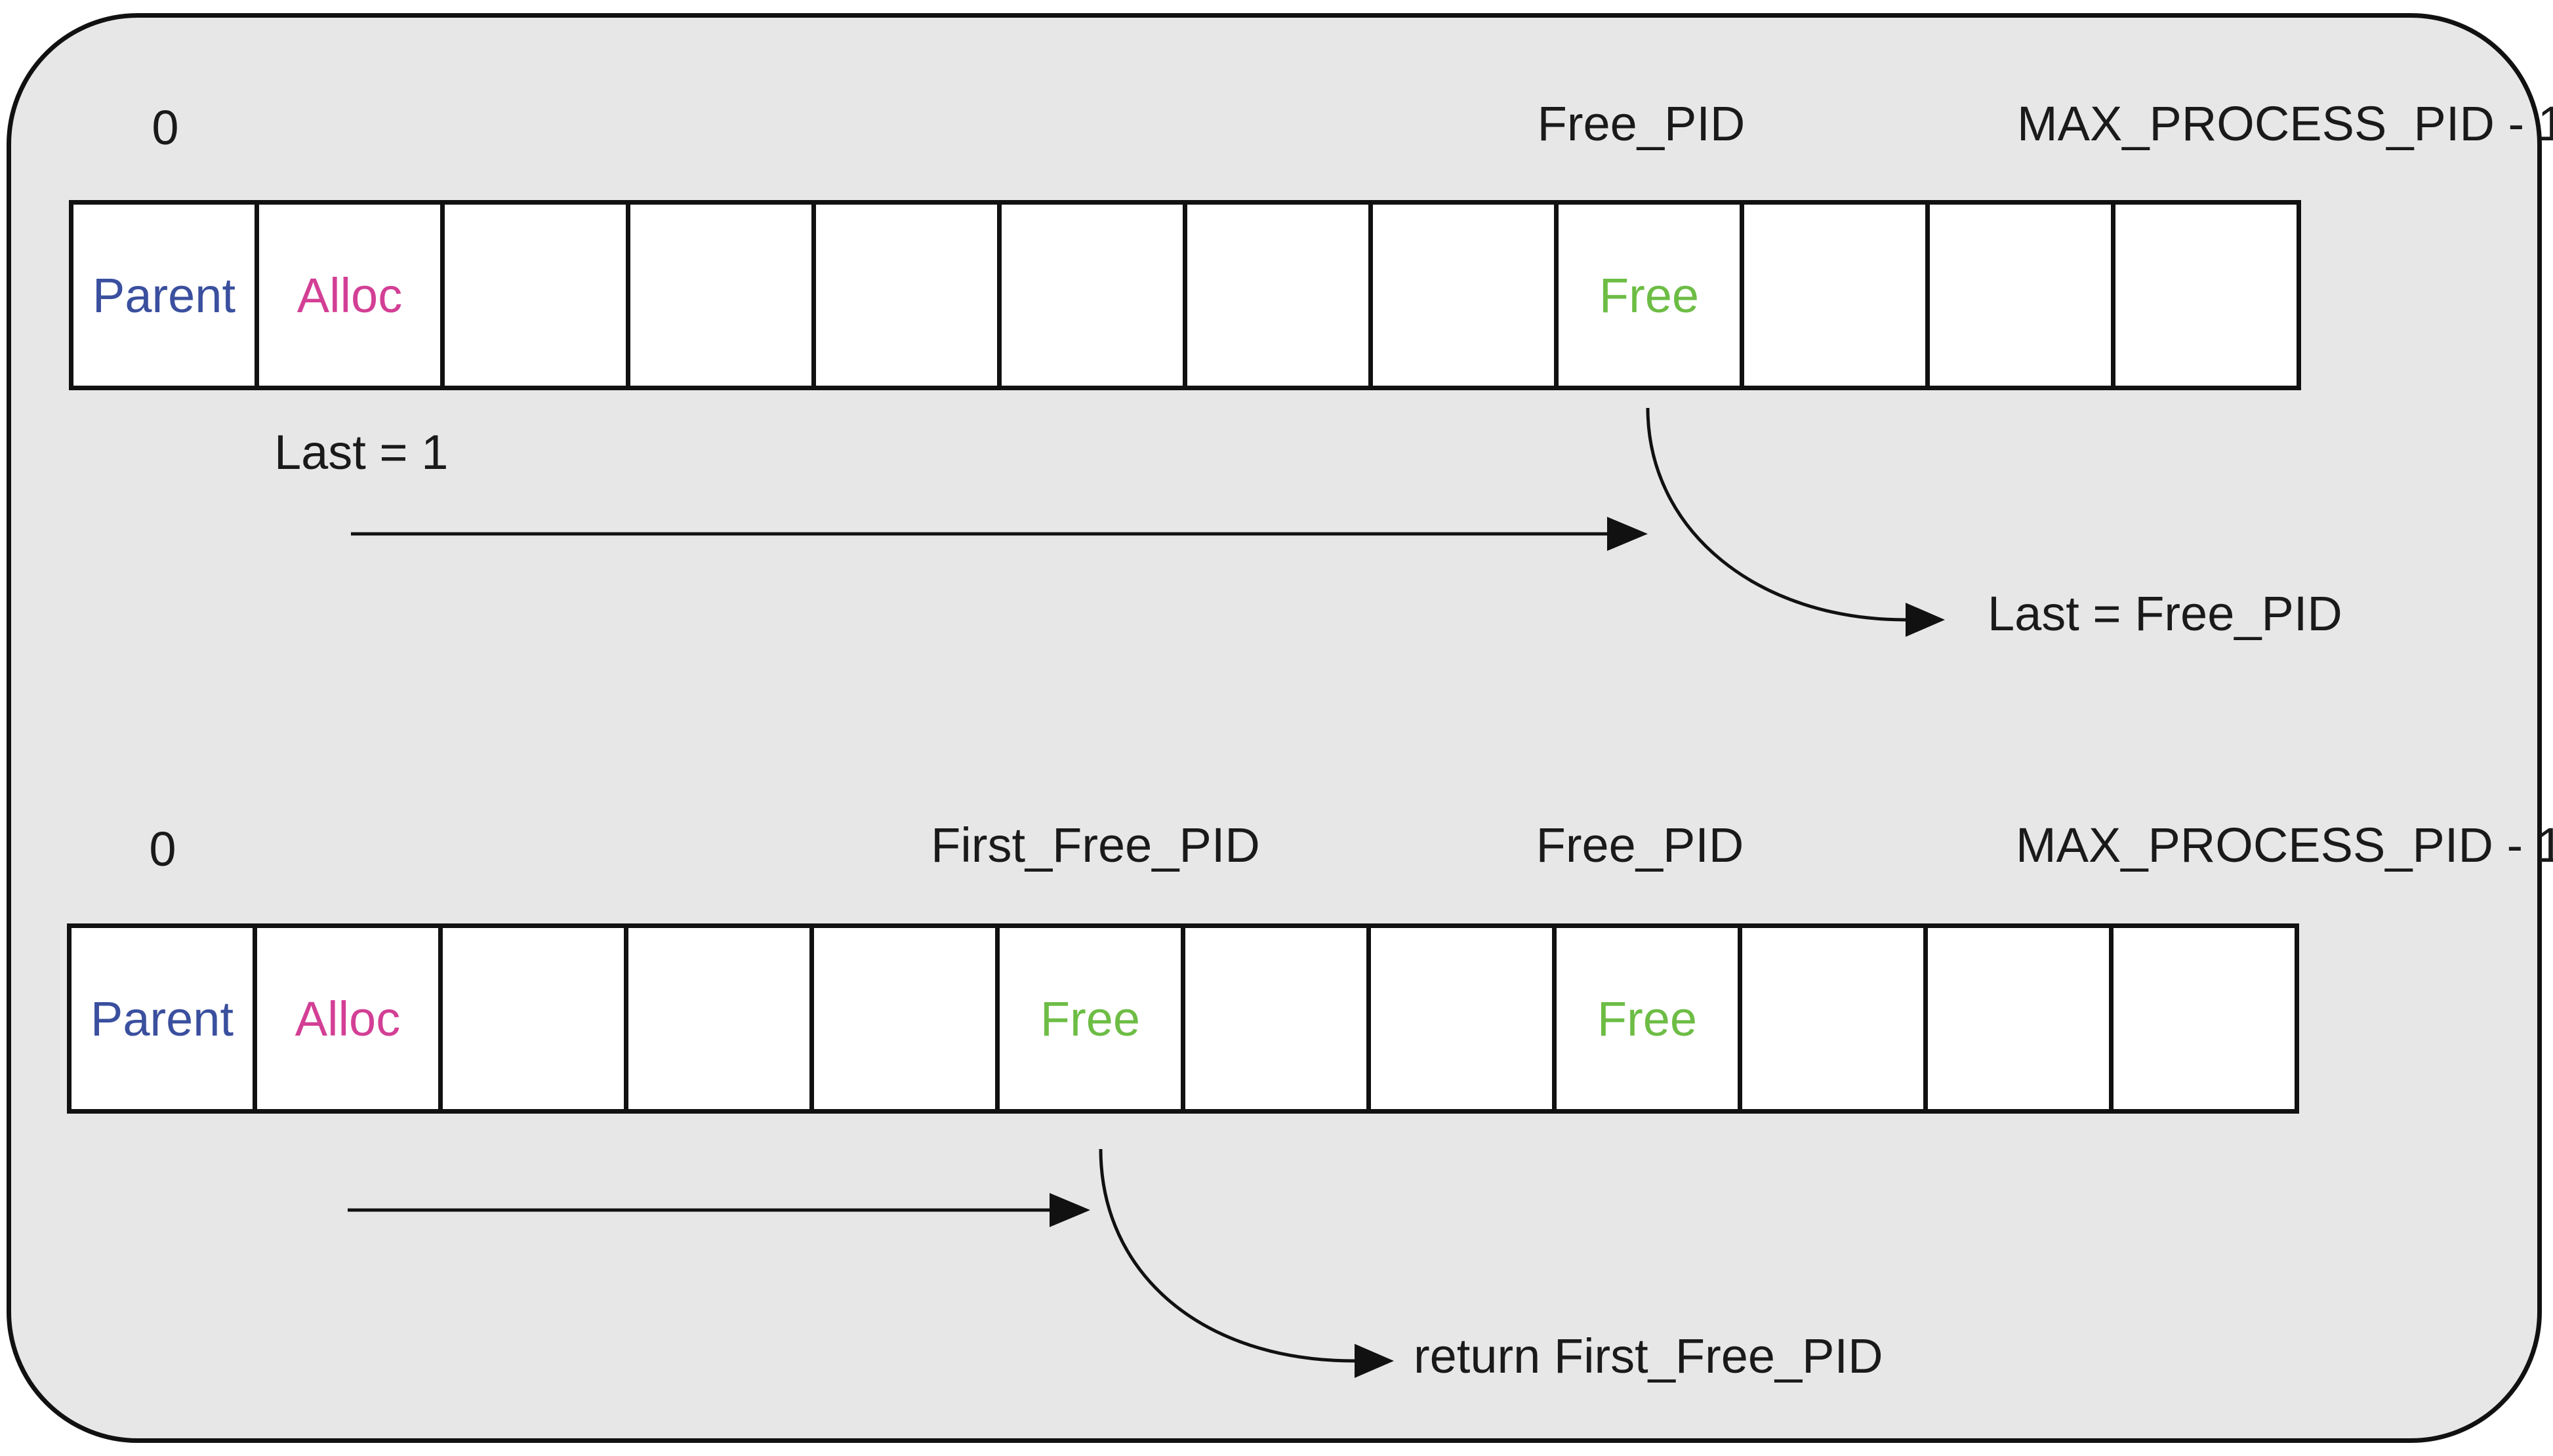 This screenshot has height=1456, width=2553. I want to click on bottom-pid-array: Parent Alloc Free Free, so click(1183, 1018).